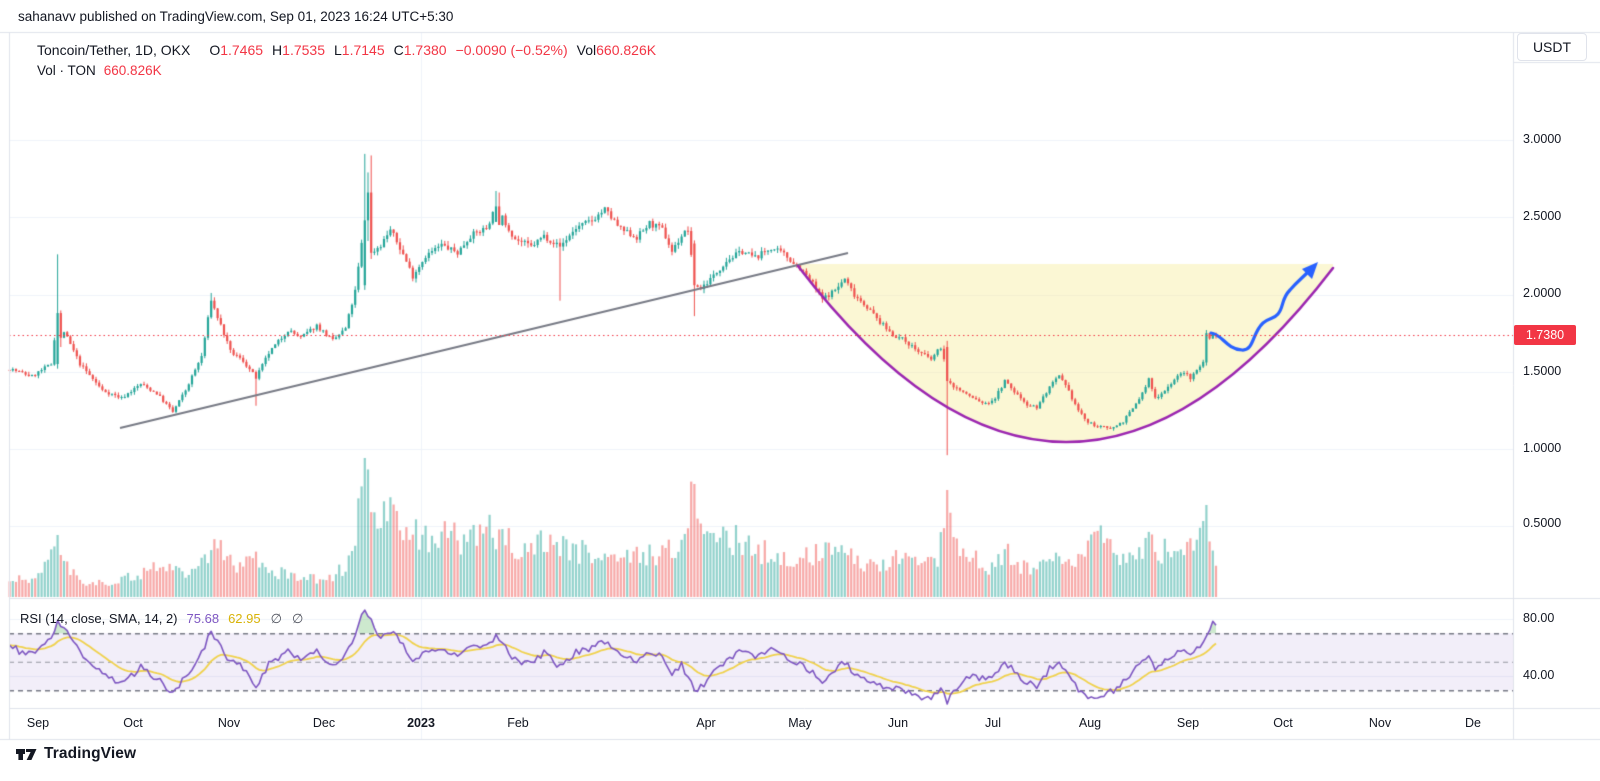 This screenshot has height=781, width=1600. What do you see at coordinates (1545, 335) in the screenshot?
I see `current-price-badge: 1.7380` at bounding box center [1545, 335].